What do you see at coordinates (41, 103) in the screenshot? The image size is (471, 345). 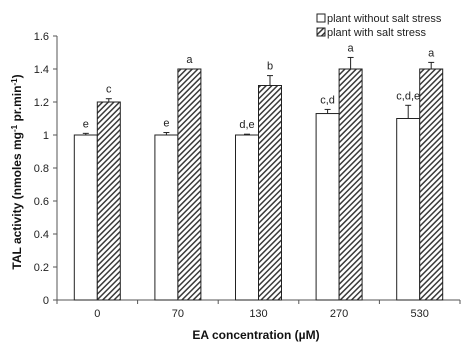 I see `y-tick-label: 1.2` at bounding box center [41, 103].